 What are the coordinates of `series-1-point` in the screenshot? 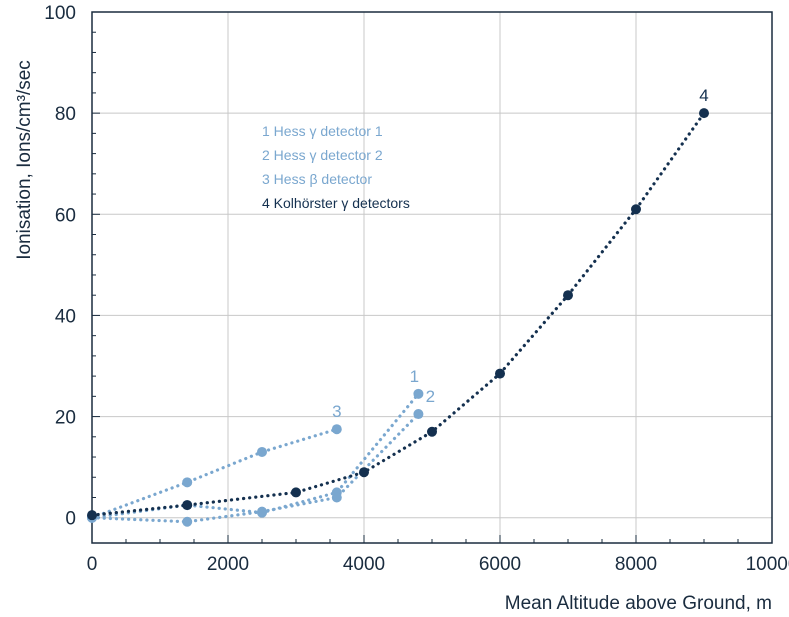 It's located at (418, 393).